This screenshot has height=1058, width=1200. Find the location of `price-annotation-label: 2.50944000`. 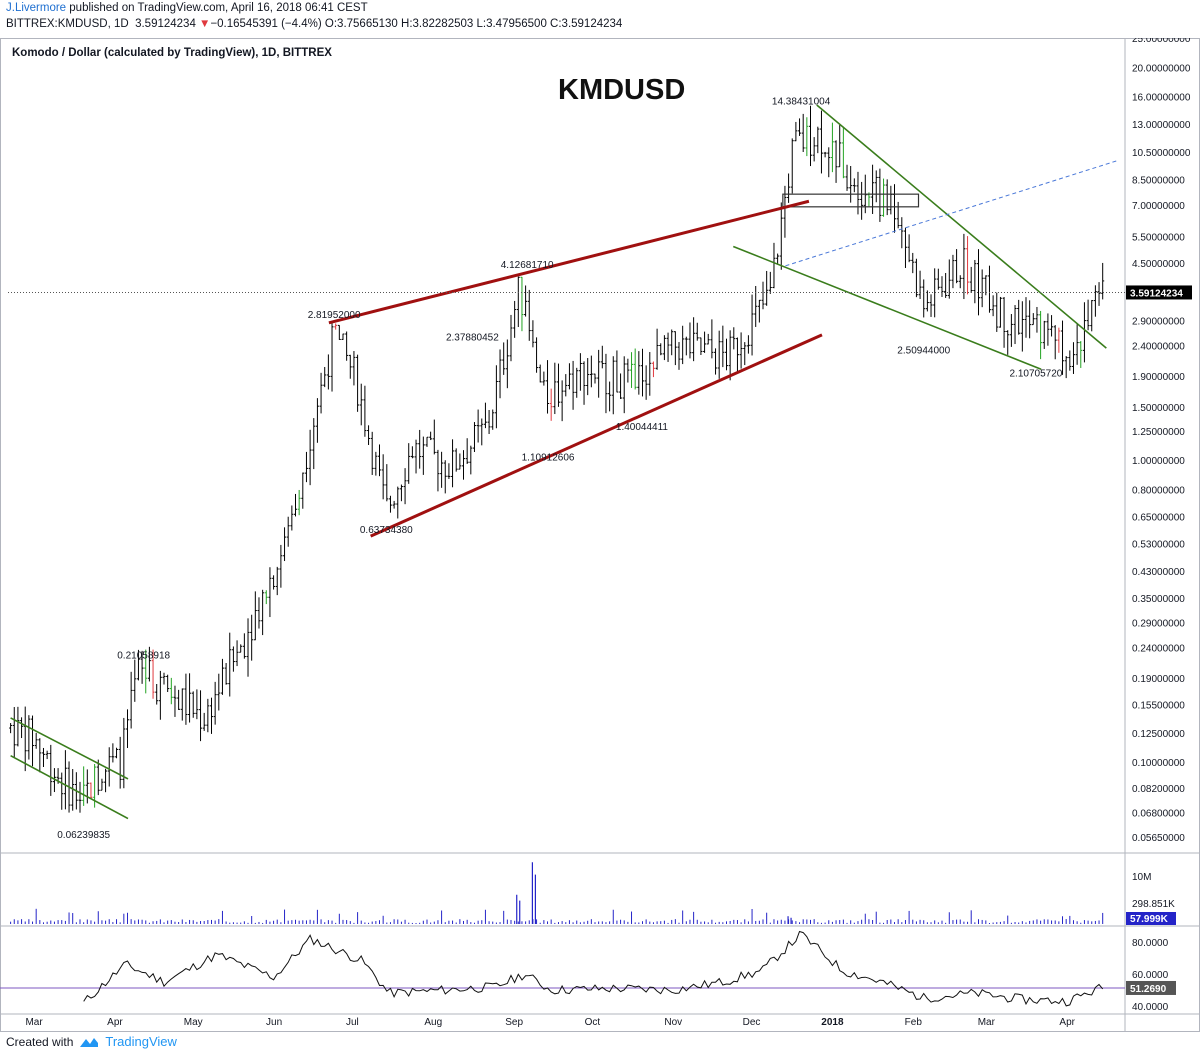

price-annotation-label: 2.50944000 is located at coordinates (923, 350).